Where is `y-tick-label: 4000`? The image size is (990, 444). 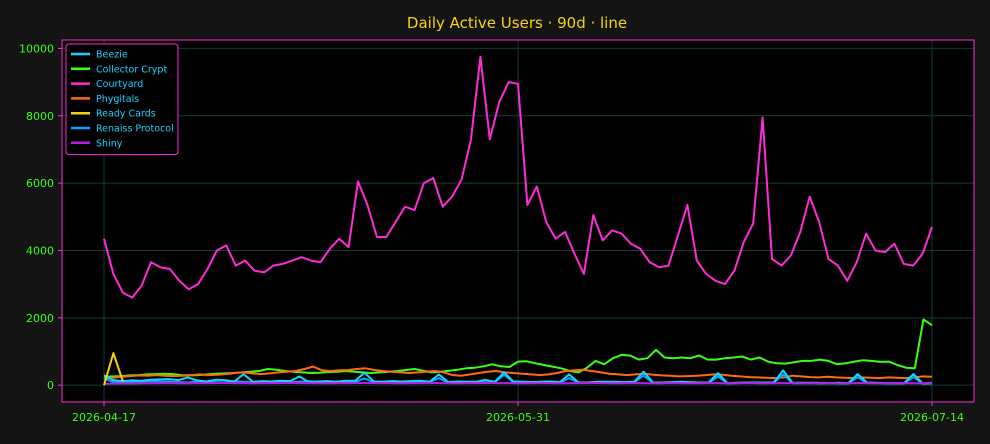
y-tick-label: 4000 is located at coordinates (40, 250).